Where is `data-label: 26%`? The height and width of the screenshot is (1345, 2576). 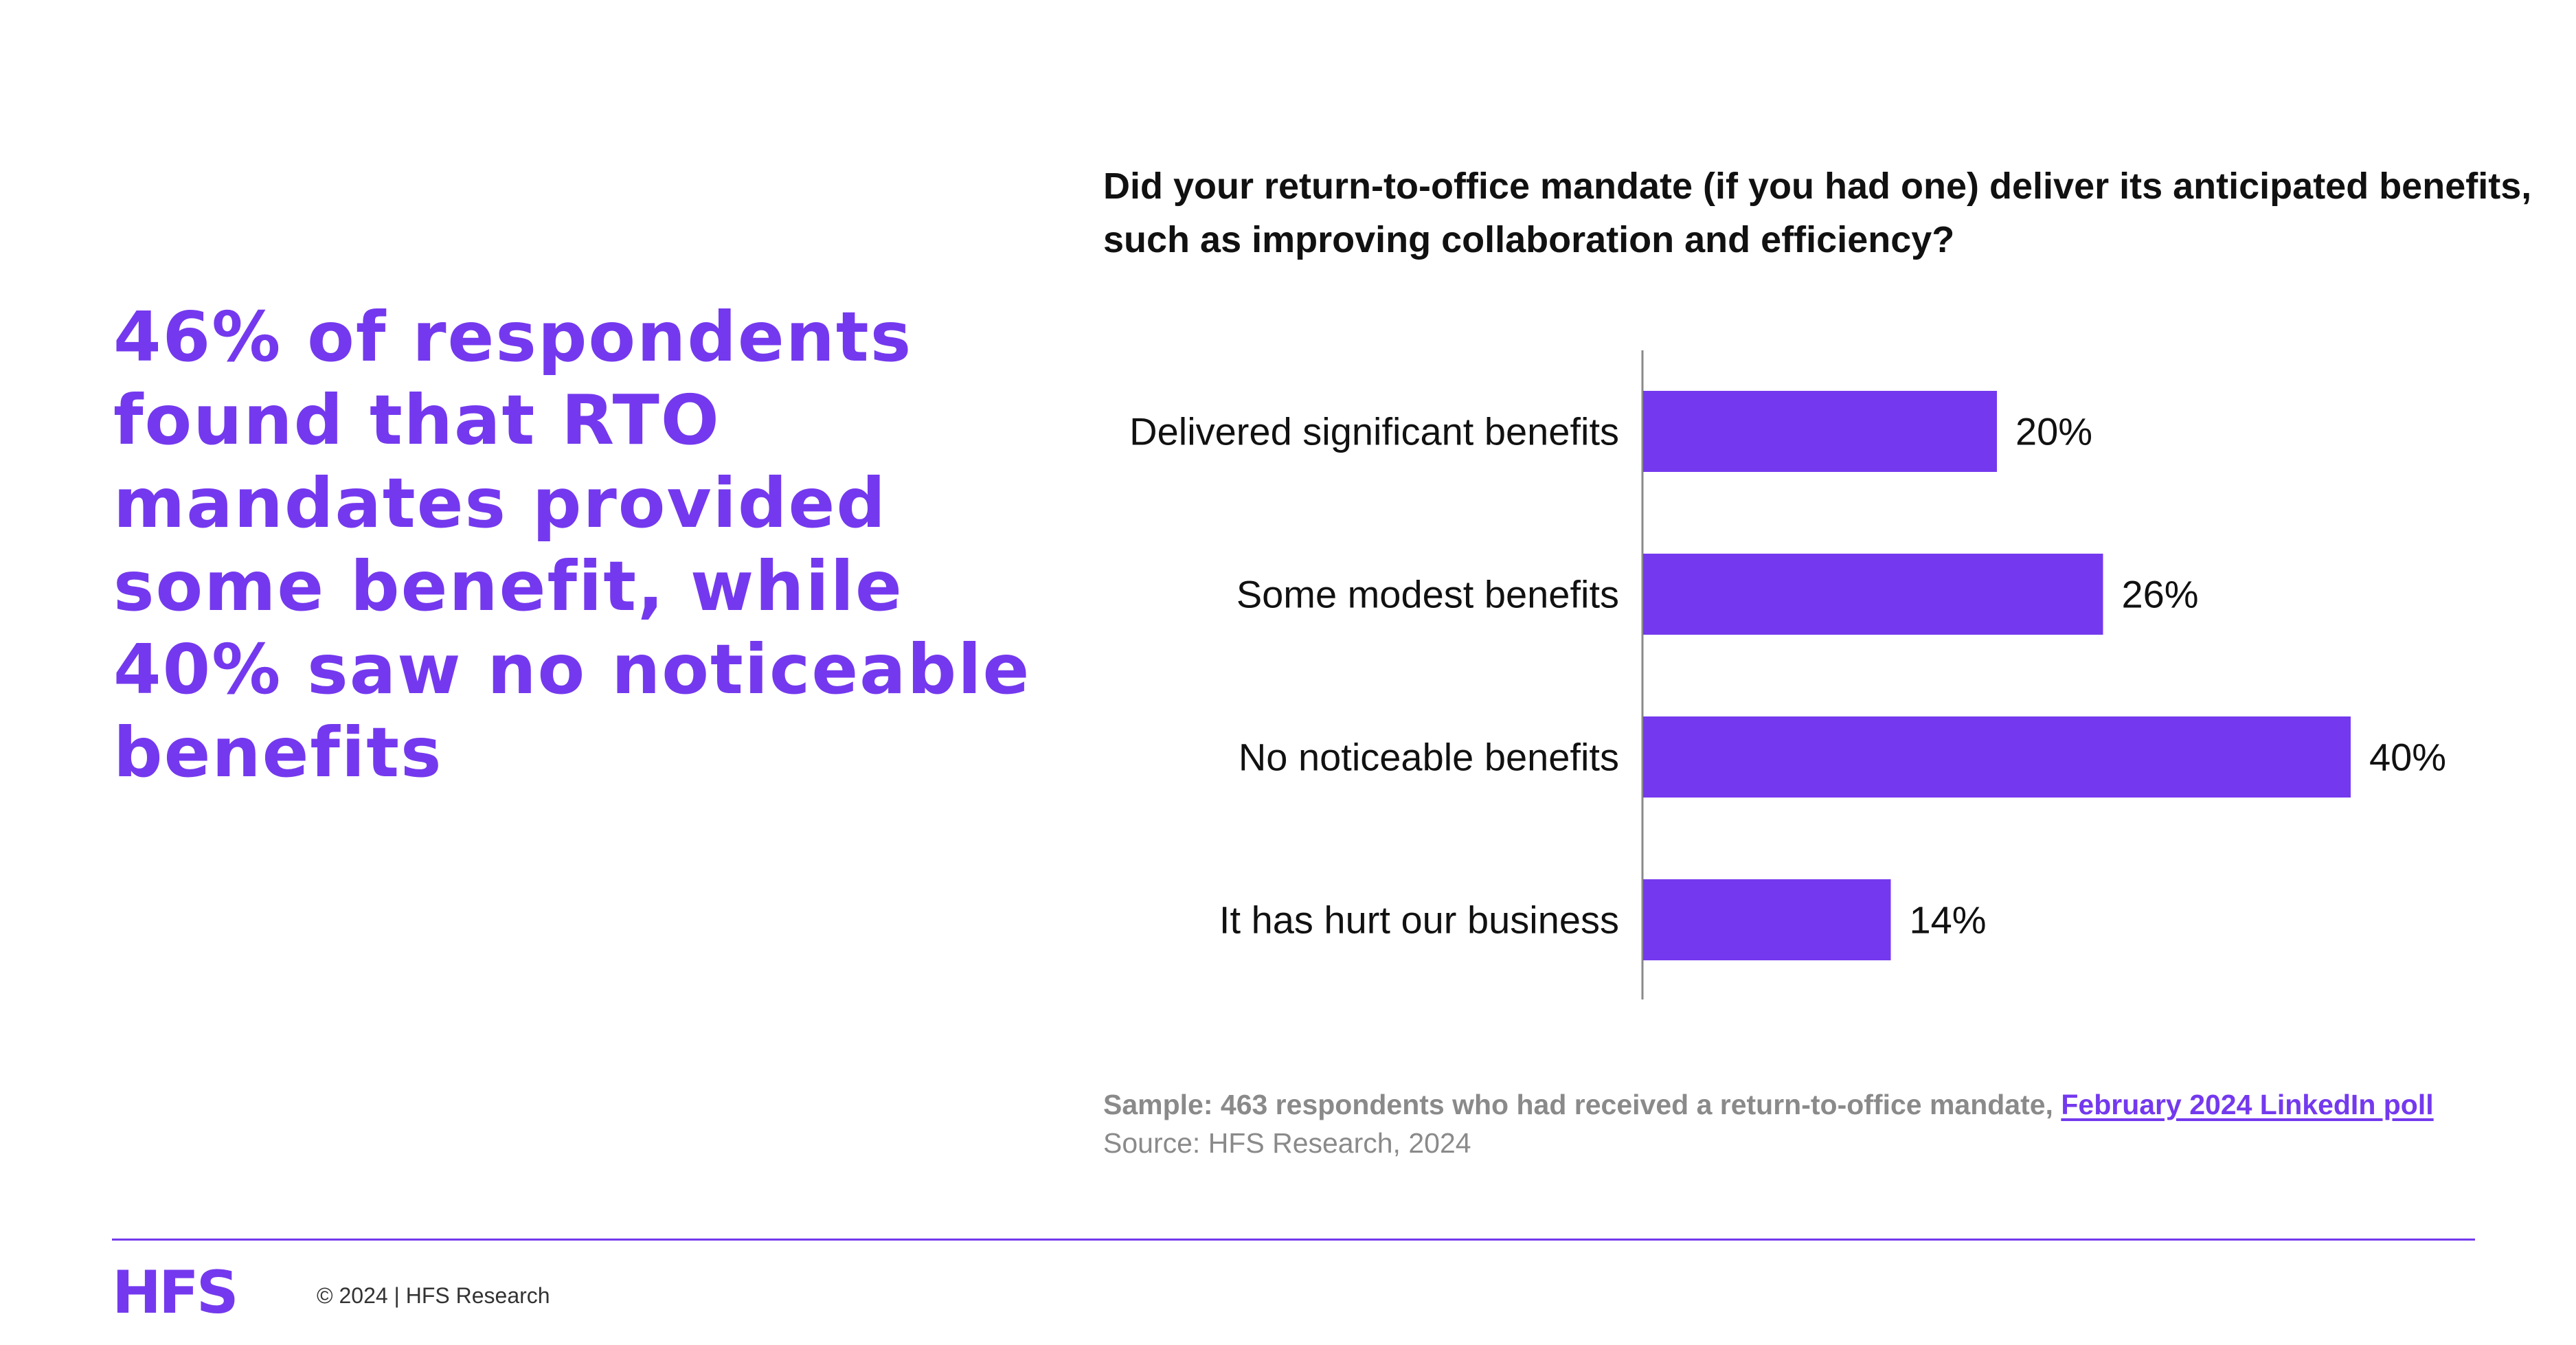 data-label: 26% is located at coordinates (2160, 594).